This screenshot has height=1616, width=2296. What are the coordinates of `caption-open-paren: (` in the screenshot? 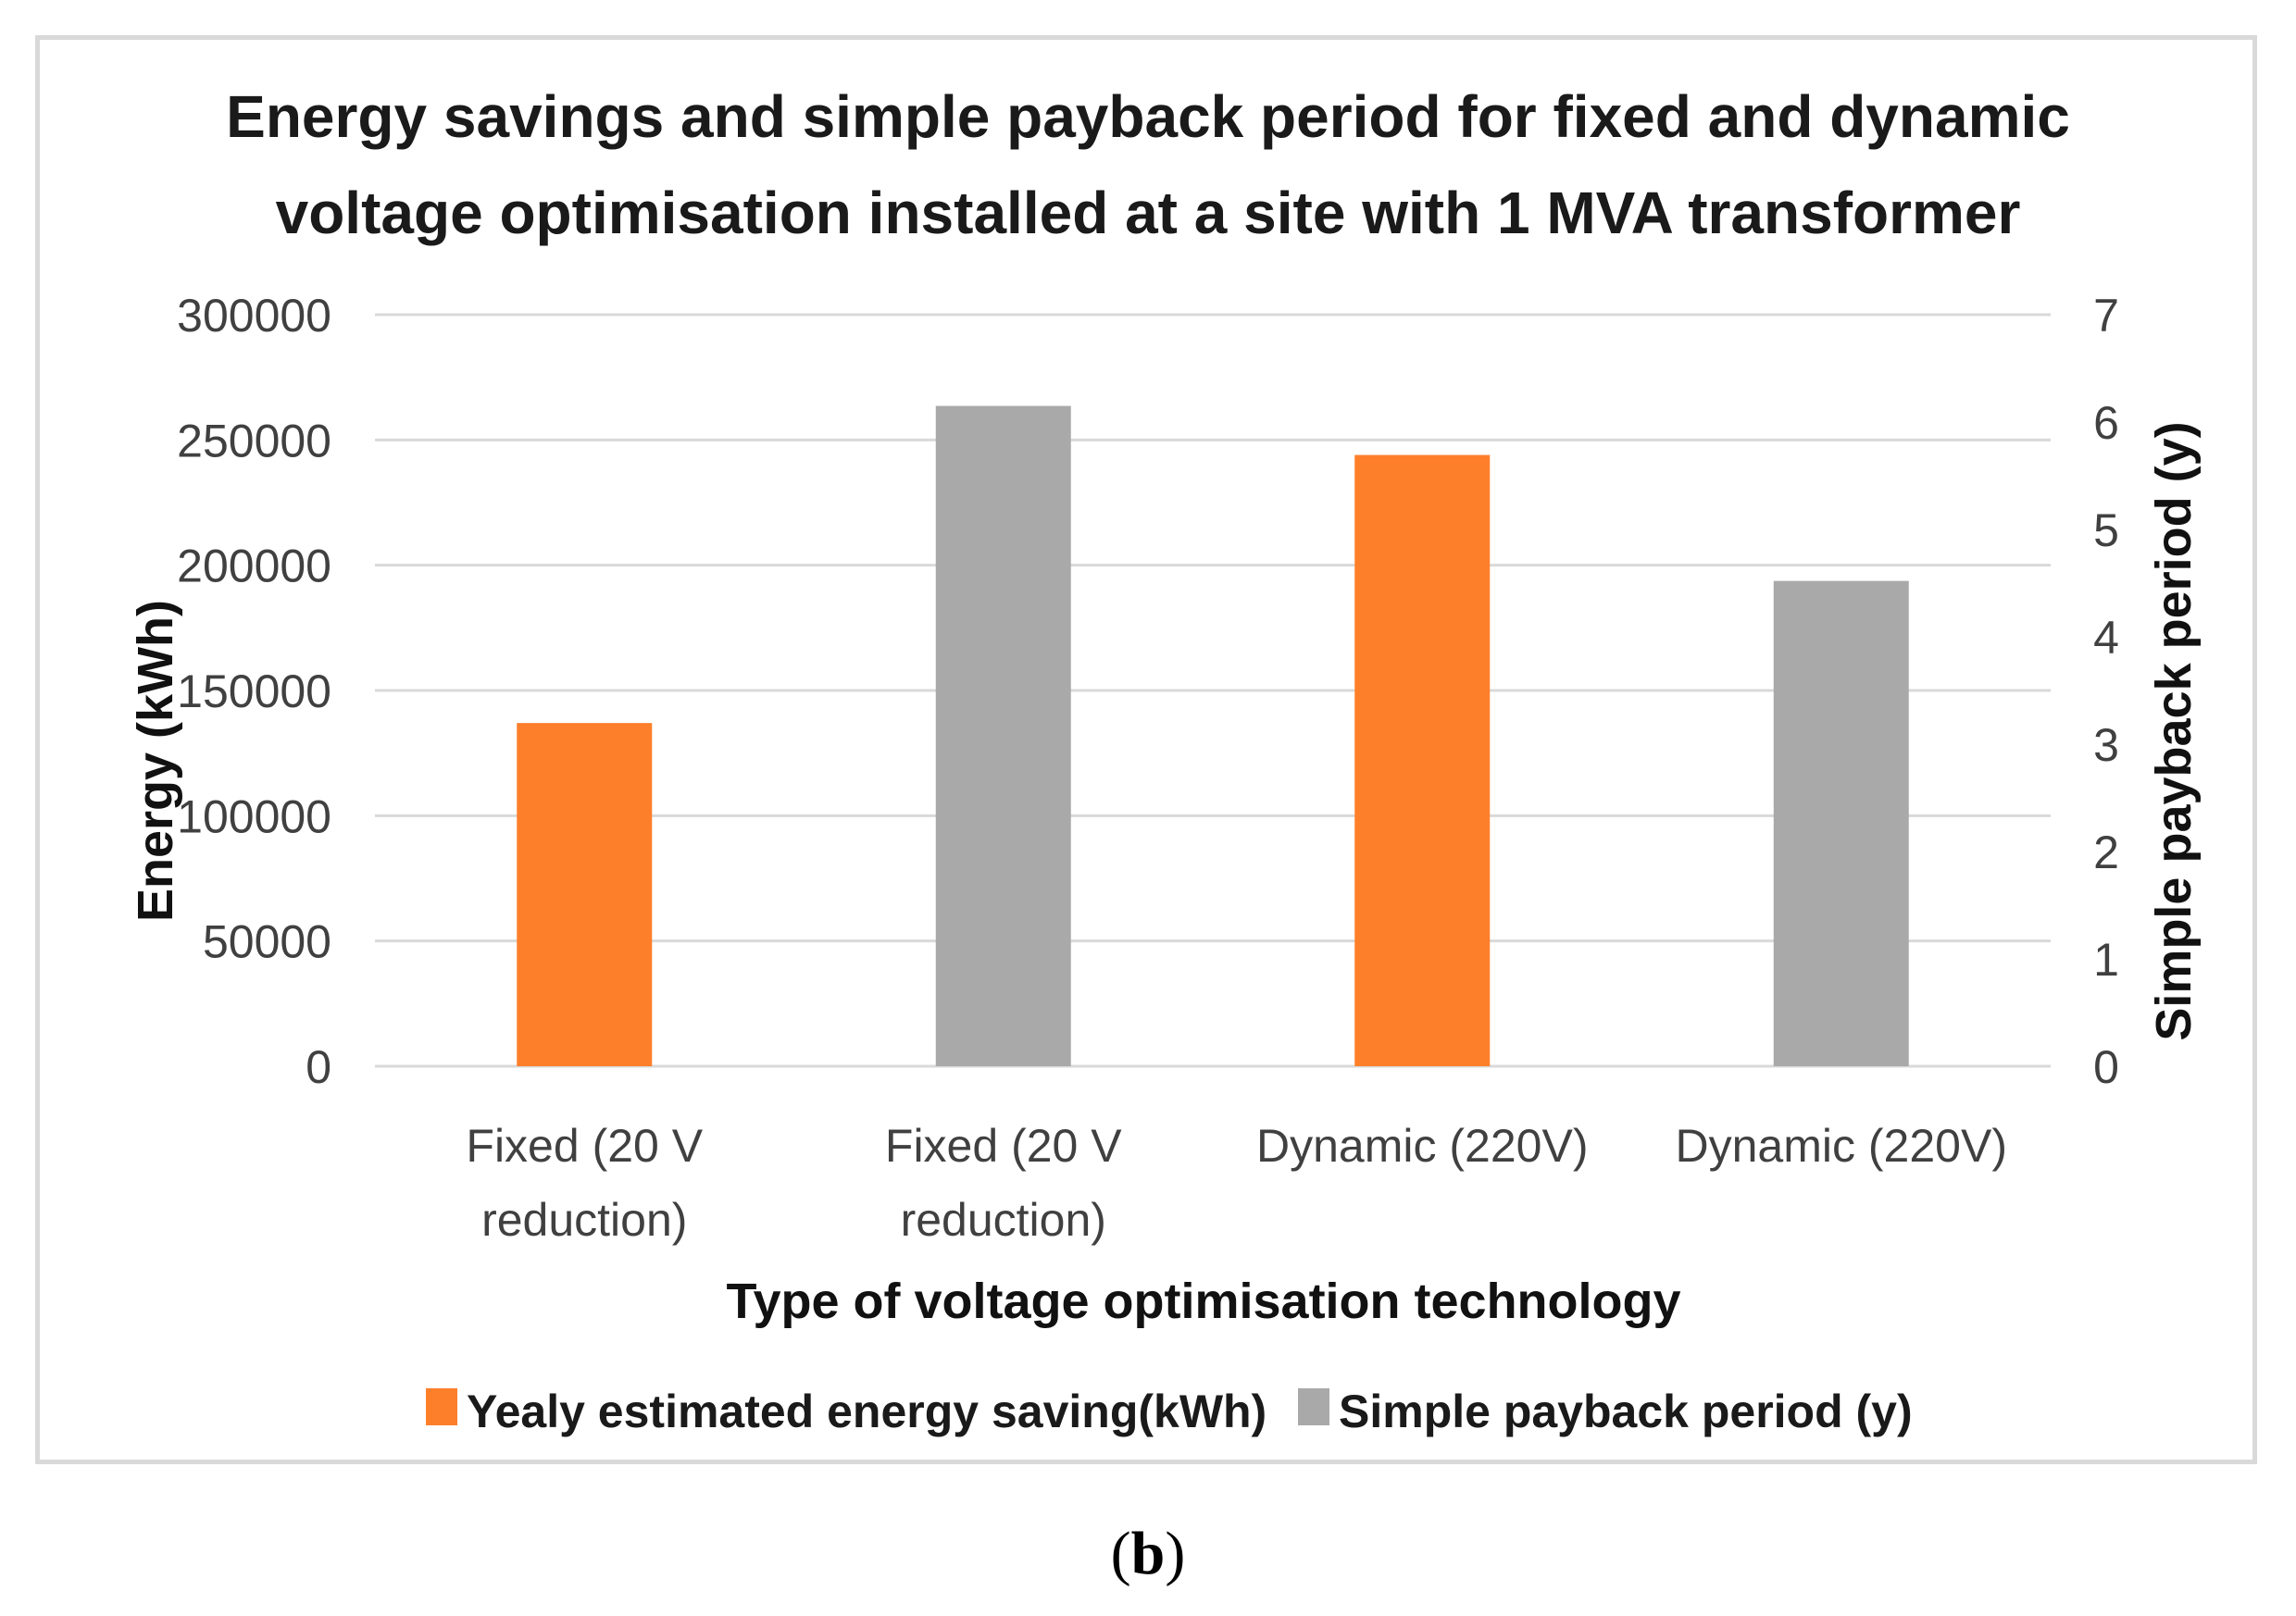 It's located at (1121, 1553).